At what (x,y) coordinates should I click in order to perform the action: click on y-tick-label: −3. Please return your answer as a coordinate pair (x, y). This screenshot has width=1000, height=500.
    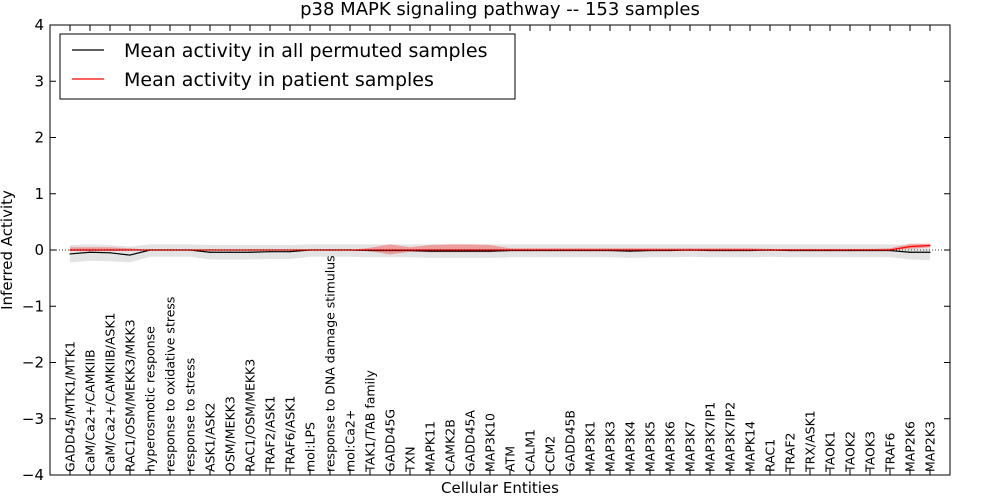
    Looking at the image, I should click on (33, 419).